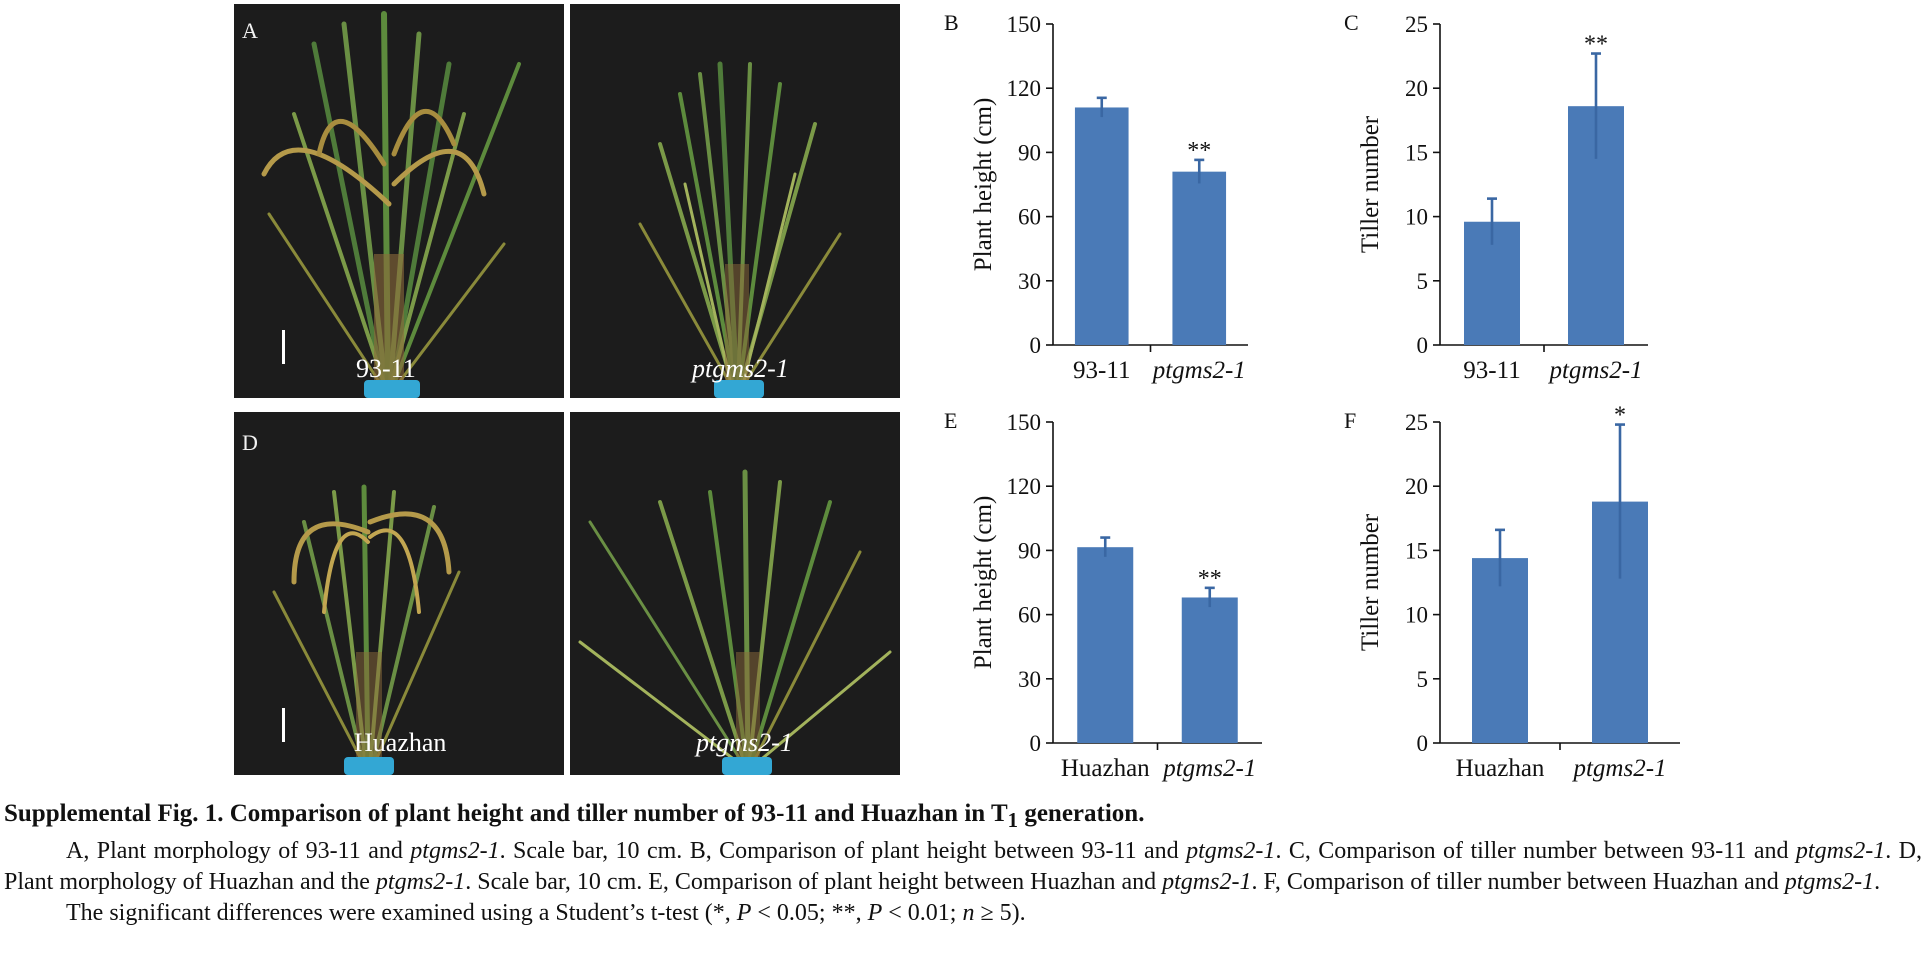 This screenshot has width=1927, height=971. Describe the element at coordinates (951, 22) in the screenshot. I see `panel-label: B` at that location.